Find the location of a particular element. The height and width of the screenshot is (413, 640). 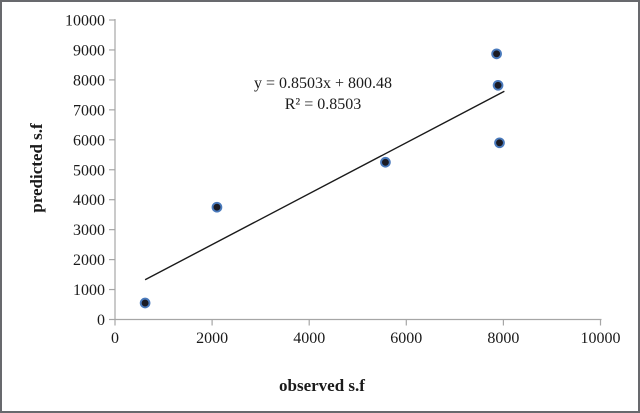

y-tick-label: 7000 is located at coordinates (89, 110).